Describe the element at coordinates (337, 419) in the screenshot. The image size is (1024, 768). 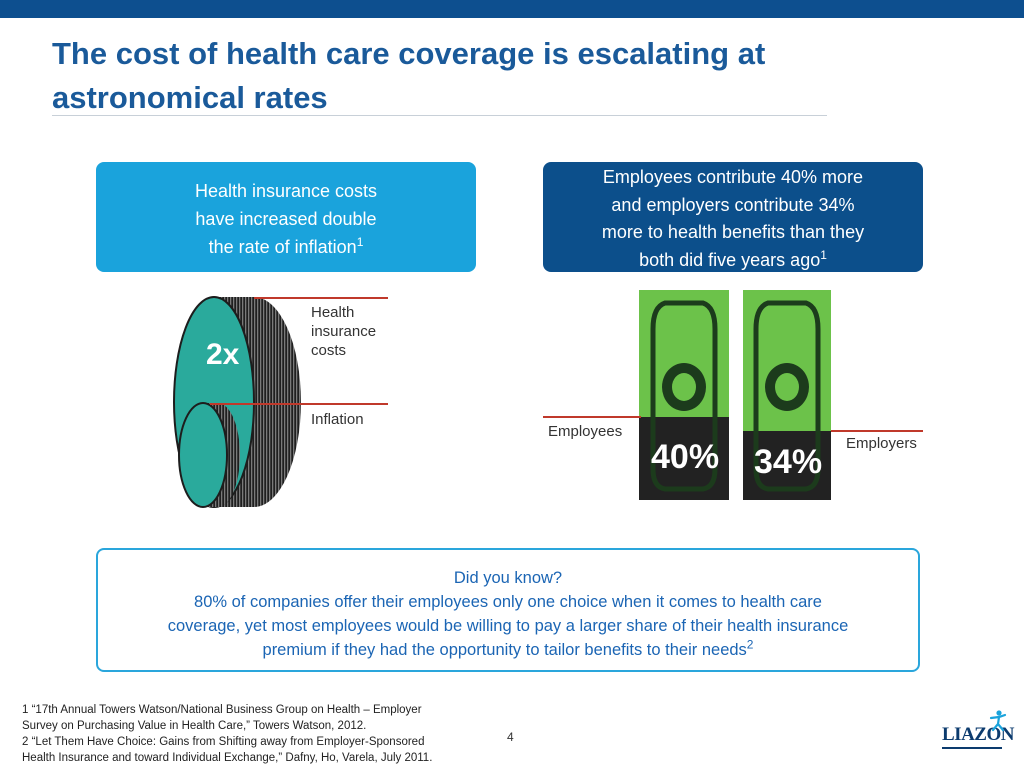
I see `inflation-label: Inflation` at that location.